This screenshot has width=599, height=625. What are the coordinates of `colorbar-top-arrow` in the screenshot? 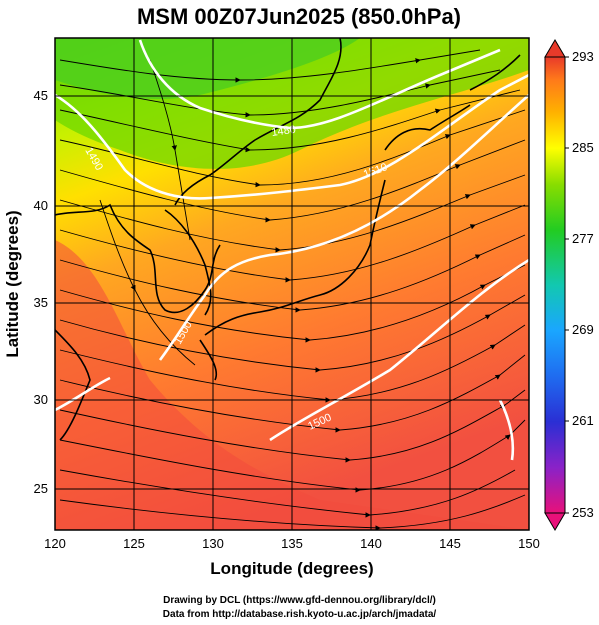 It's located at (555, 48).